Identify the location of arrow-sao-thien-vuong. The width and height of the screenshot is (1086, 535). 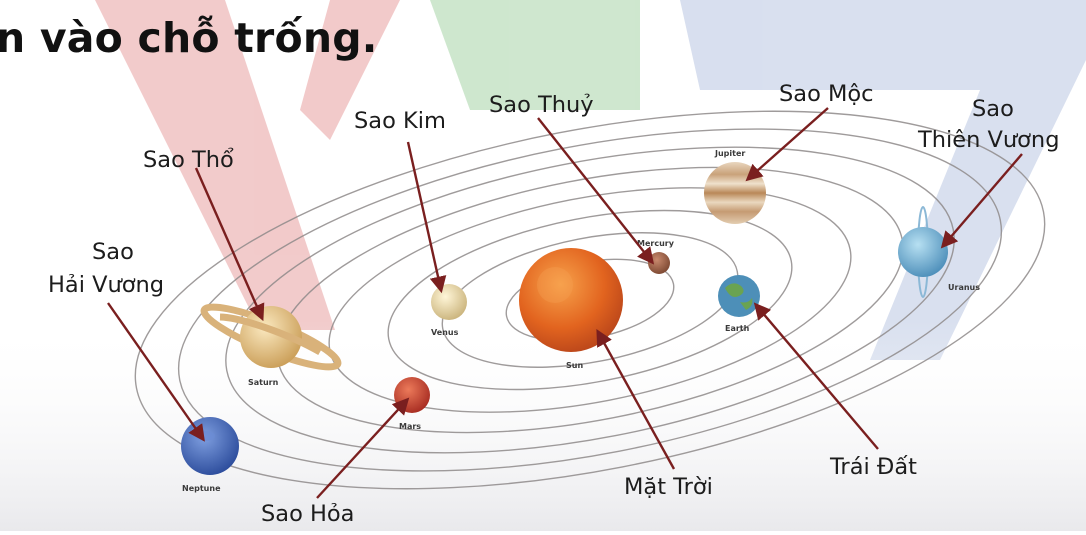
(981, 201).